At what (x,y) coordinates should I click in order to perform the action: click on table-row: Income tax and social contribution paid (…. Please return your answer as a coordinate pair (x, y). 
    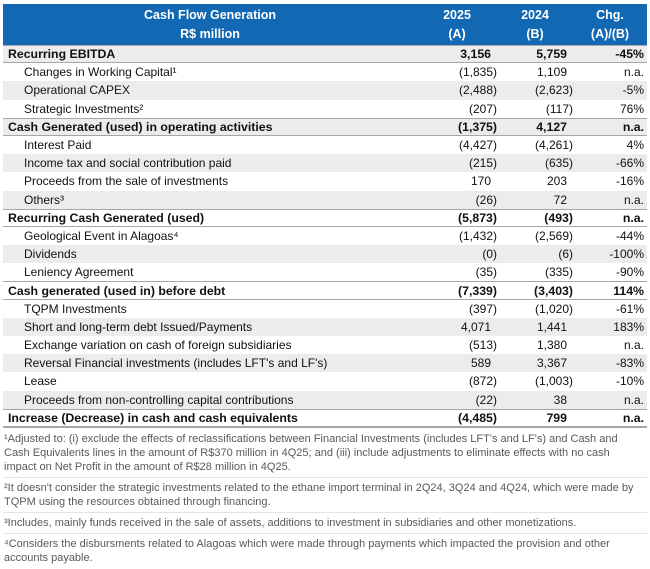
    Looking at the image, I should click on (325, 163).